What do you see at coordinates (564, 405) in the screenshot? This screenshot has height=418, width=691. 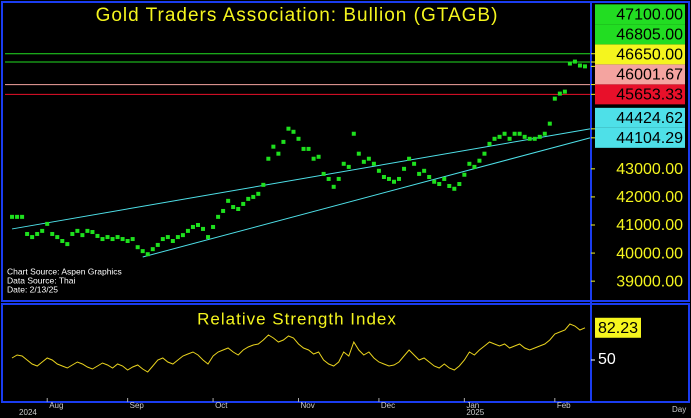 I see `x-tick-label: Feb` at bounding box center [564, 405].